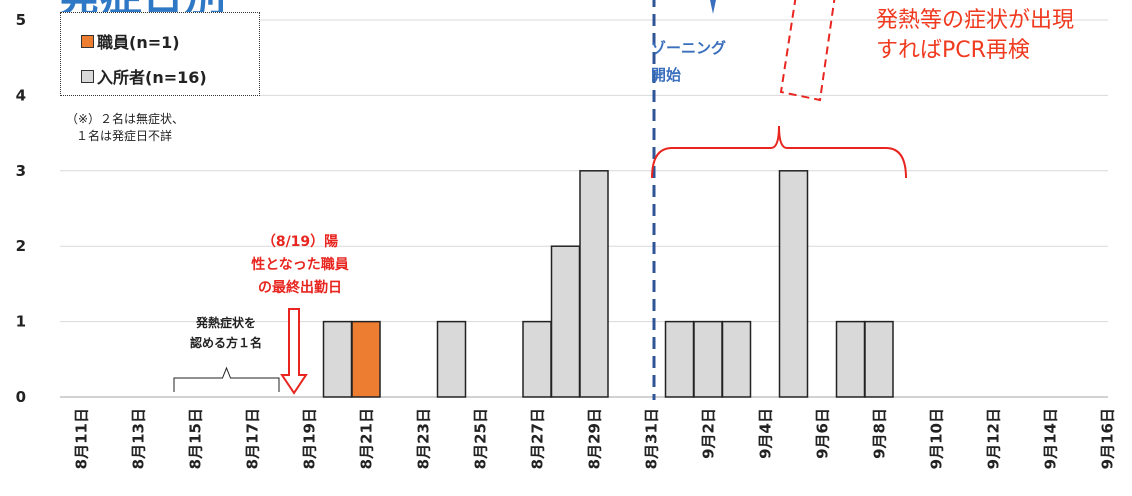  I want to click on staff-ann-line-2: 性となった職員, so click(300, 265).